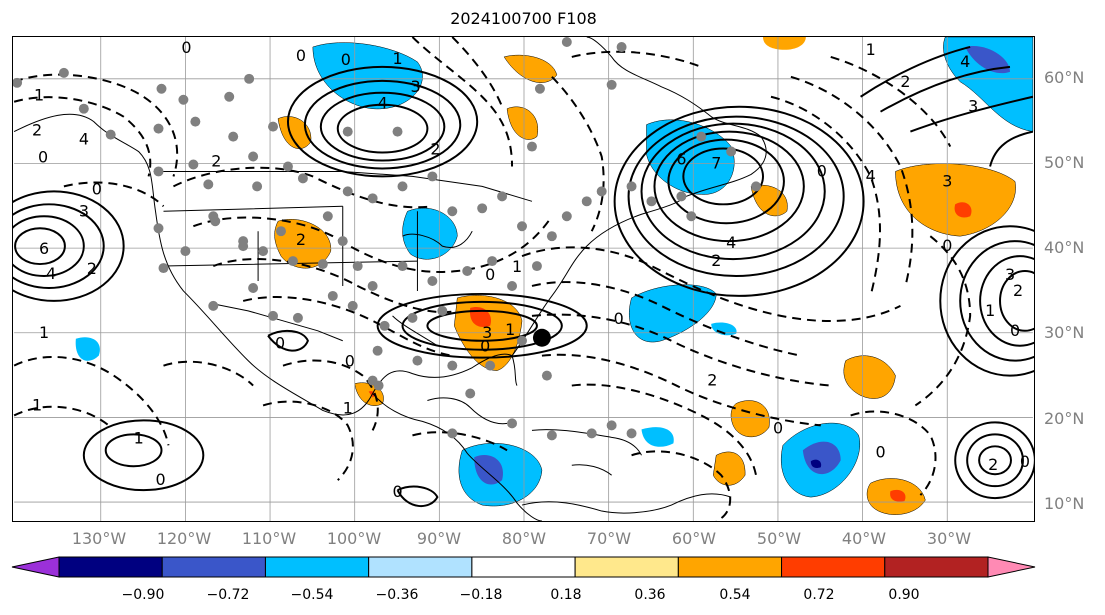 The height and width of the screenshot is (615, 1105). What do you see at coordinates (650, 595) in the screenshot?
I see `colorbar-tick: 0.36` at bounding box center [650, 595].